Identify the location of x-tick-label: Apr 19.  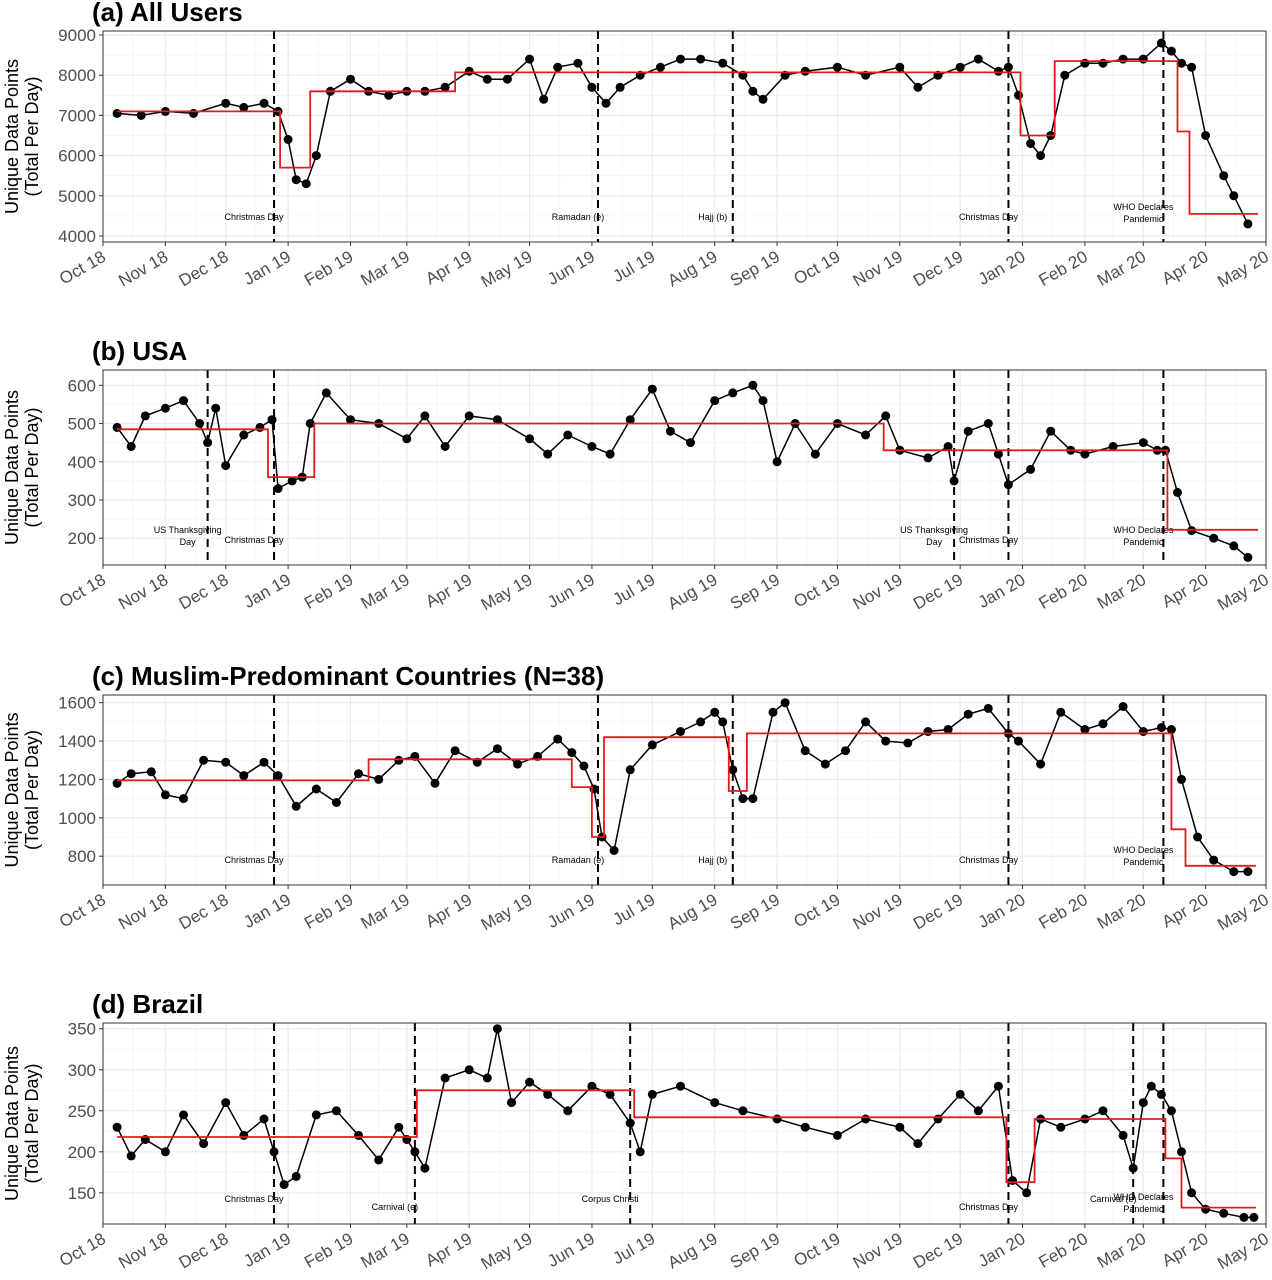
(448, 911).